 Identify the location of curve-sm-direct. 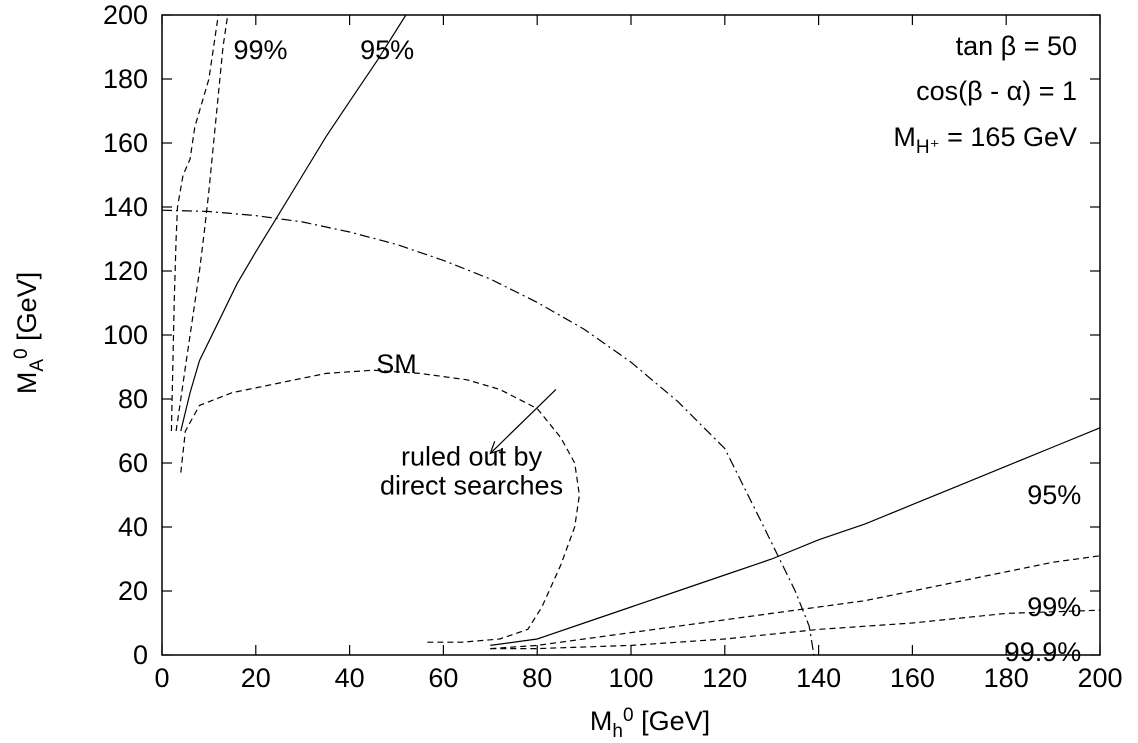
(380, 506).